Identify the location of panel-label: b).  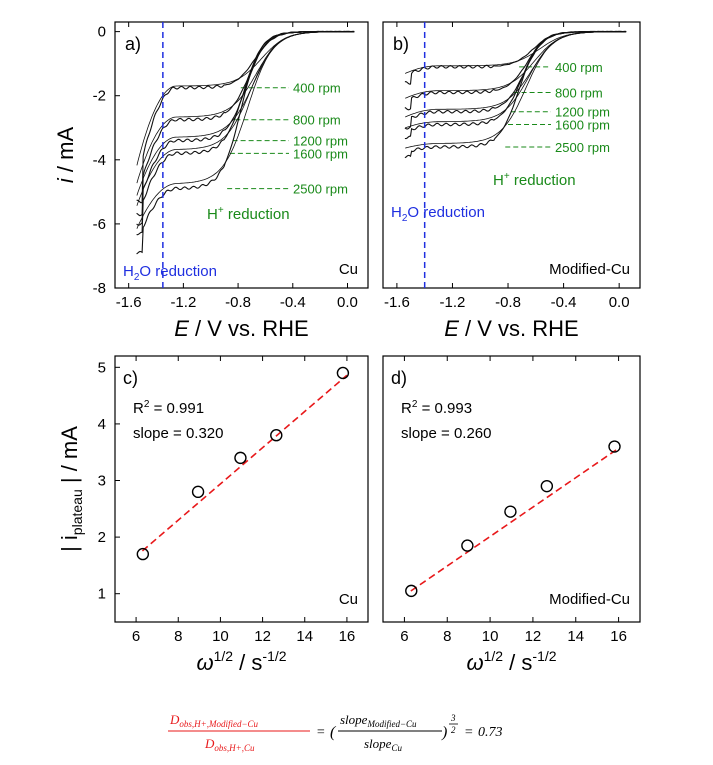
(401, 44).